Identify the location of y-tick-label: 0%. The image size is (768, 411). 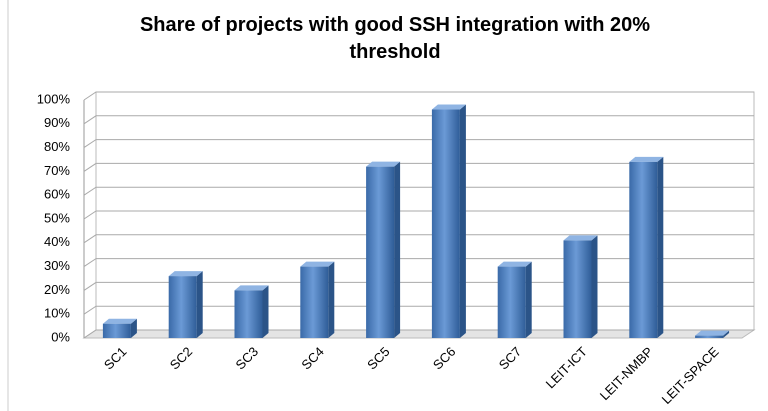
(60, 336).